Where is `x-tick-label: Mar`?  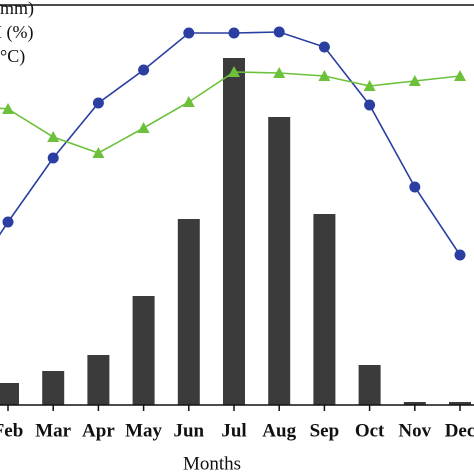
x-tick-label: Mar is located at coordinates (53, 430).